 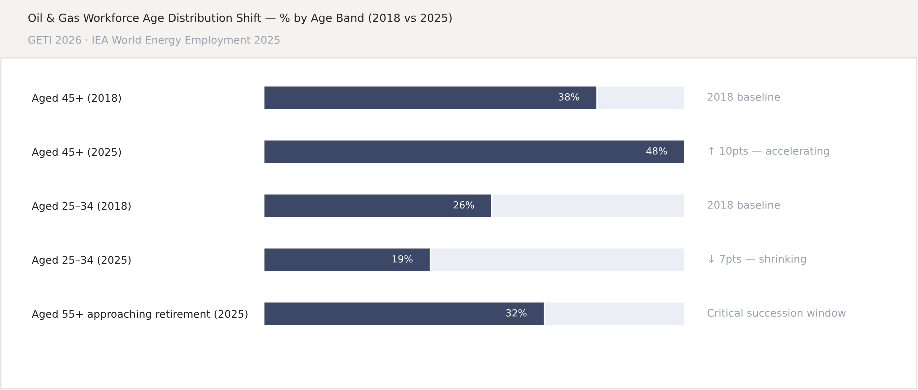 I want to click on data-label: 32%, so click(x=516, y=313).